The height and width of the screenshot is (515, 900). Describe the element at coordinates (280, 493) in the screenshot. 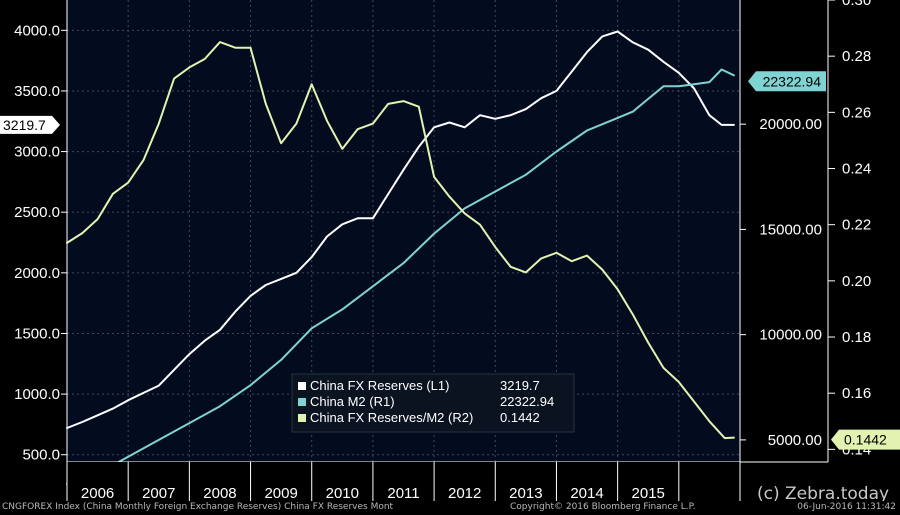

I see `x-tick-label: 2009` at that location.